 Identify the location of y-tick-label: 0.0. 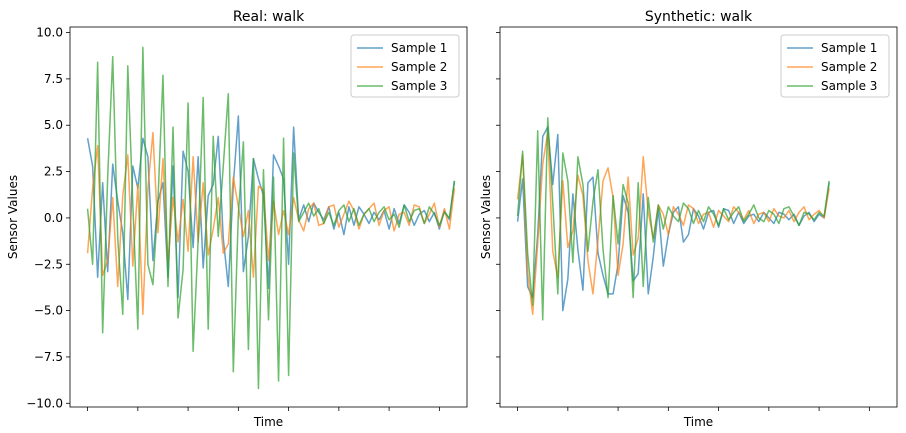
(53, 218).